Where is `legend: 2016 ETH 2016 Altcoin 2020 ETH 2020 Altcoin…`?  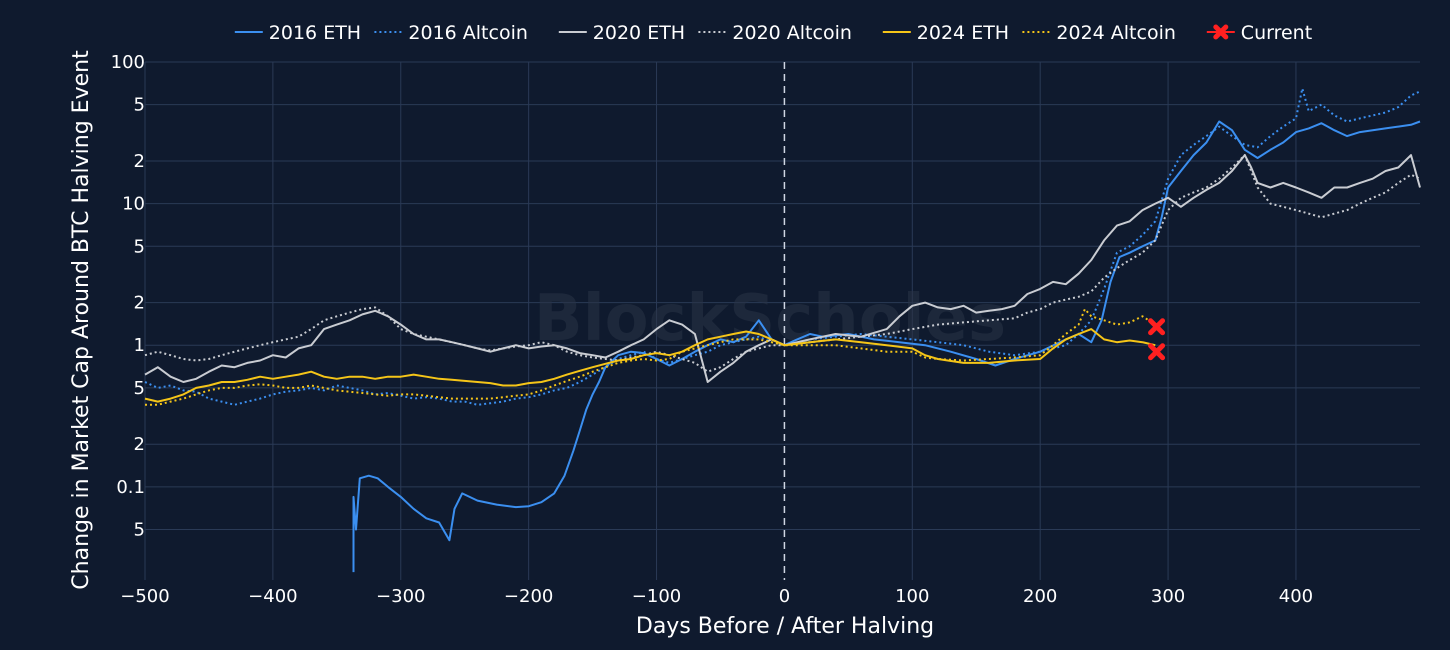
legend: 2016 ETH 2016 Altcoin 2020 ETH 2020 Altcoin… is located at coordinates (773, 33).